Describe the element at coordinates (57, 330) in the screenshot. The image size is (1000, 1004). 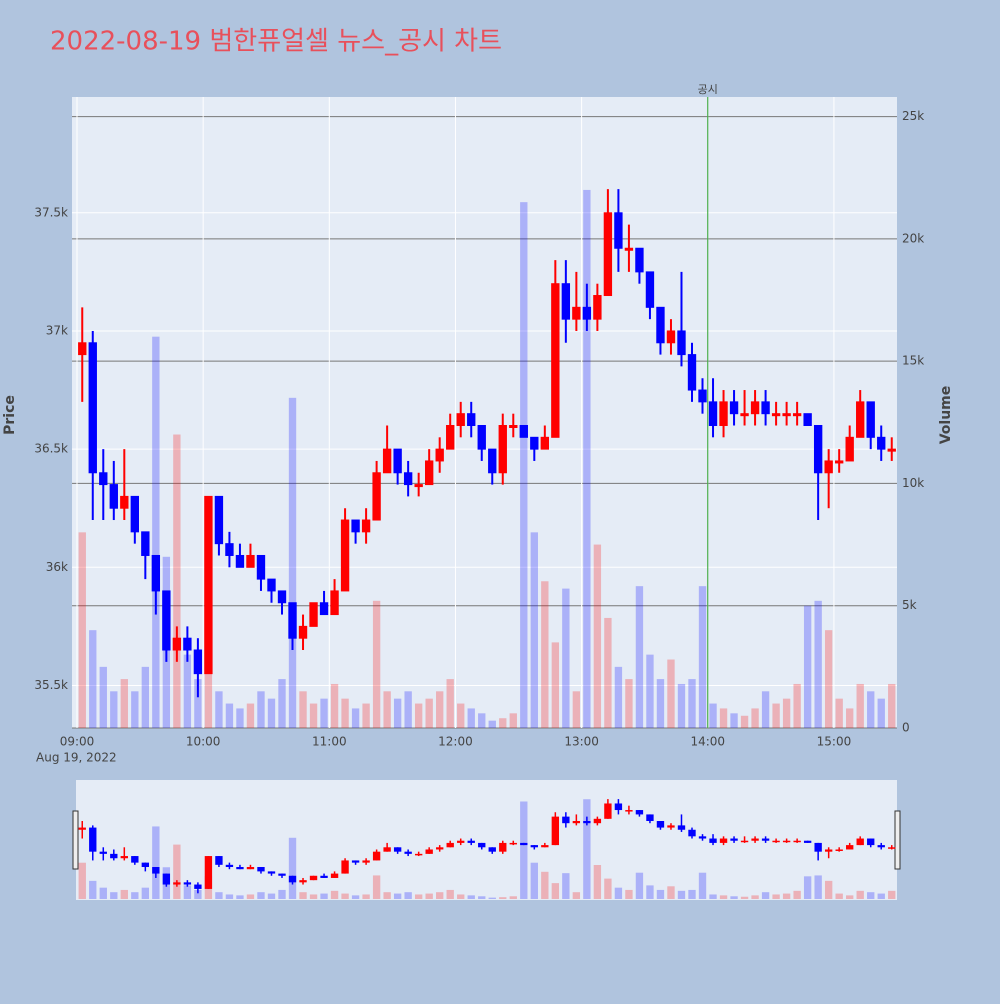
I see `y-tick-label: 37k` at that location.